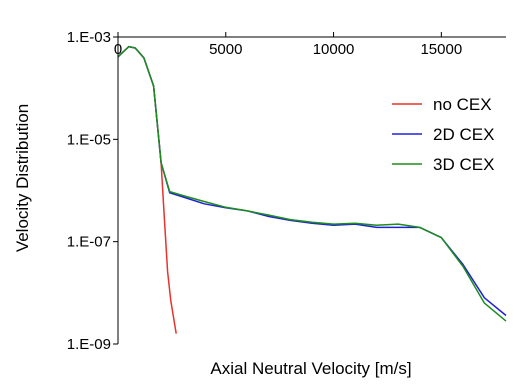 This screenshot has width=520, height=386. What do you see at coordinates (89, 344) in the screenshot?
I see `y-tick-label: 1.E-09` at bounding box center [89, 344].